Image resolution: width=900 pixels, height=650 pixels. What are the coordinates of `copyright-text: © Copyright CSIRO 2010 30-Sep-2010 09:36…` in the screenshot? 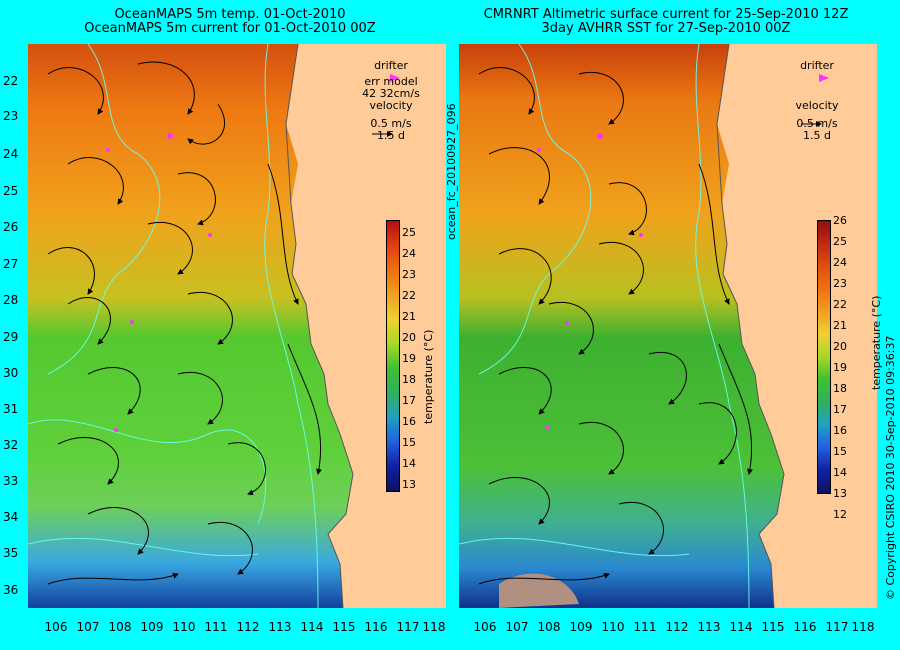 It's located at (890, 468).